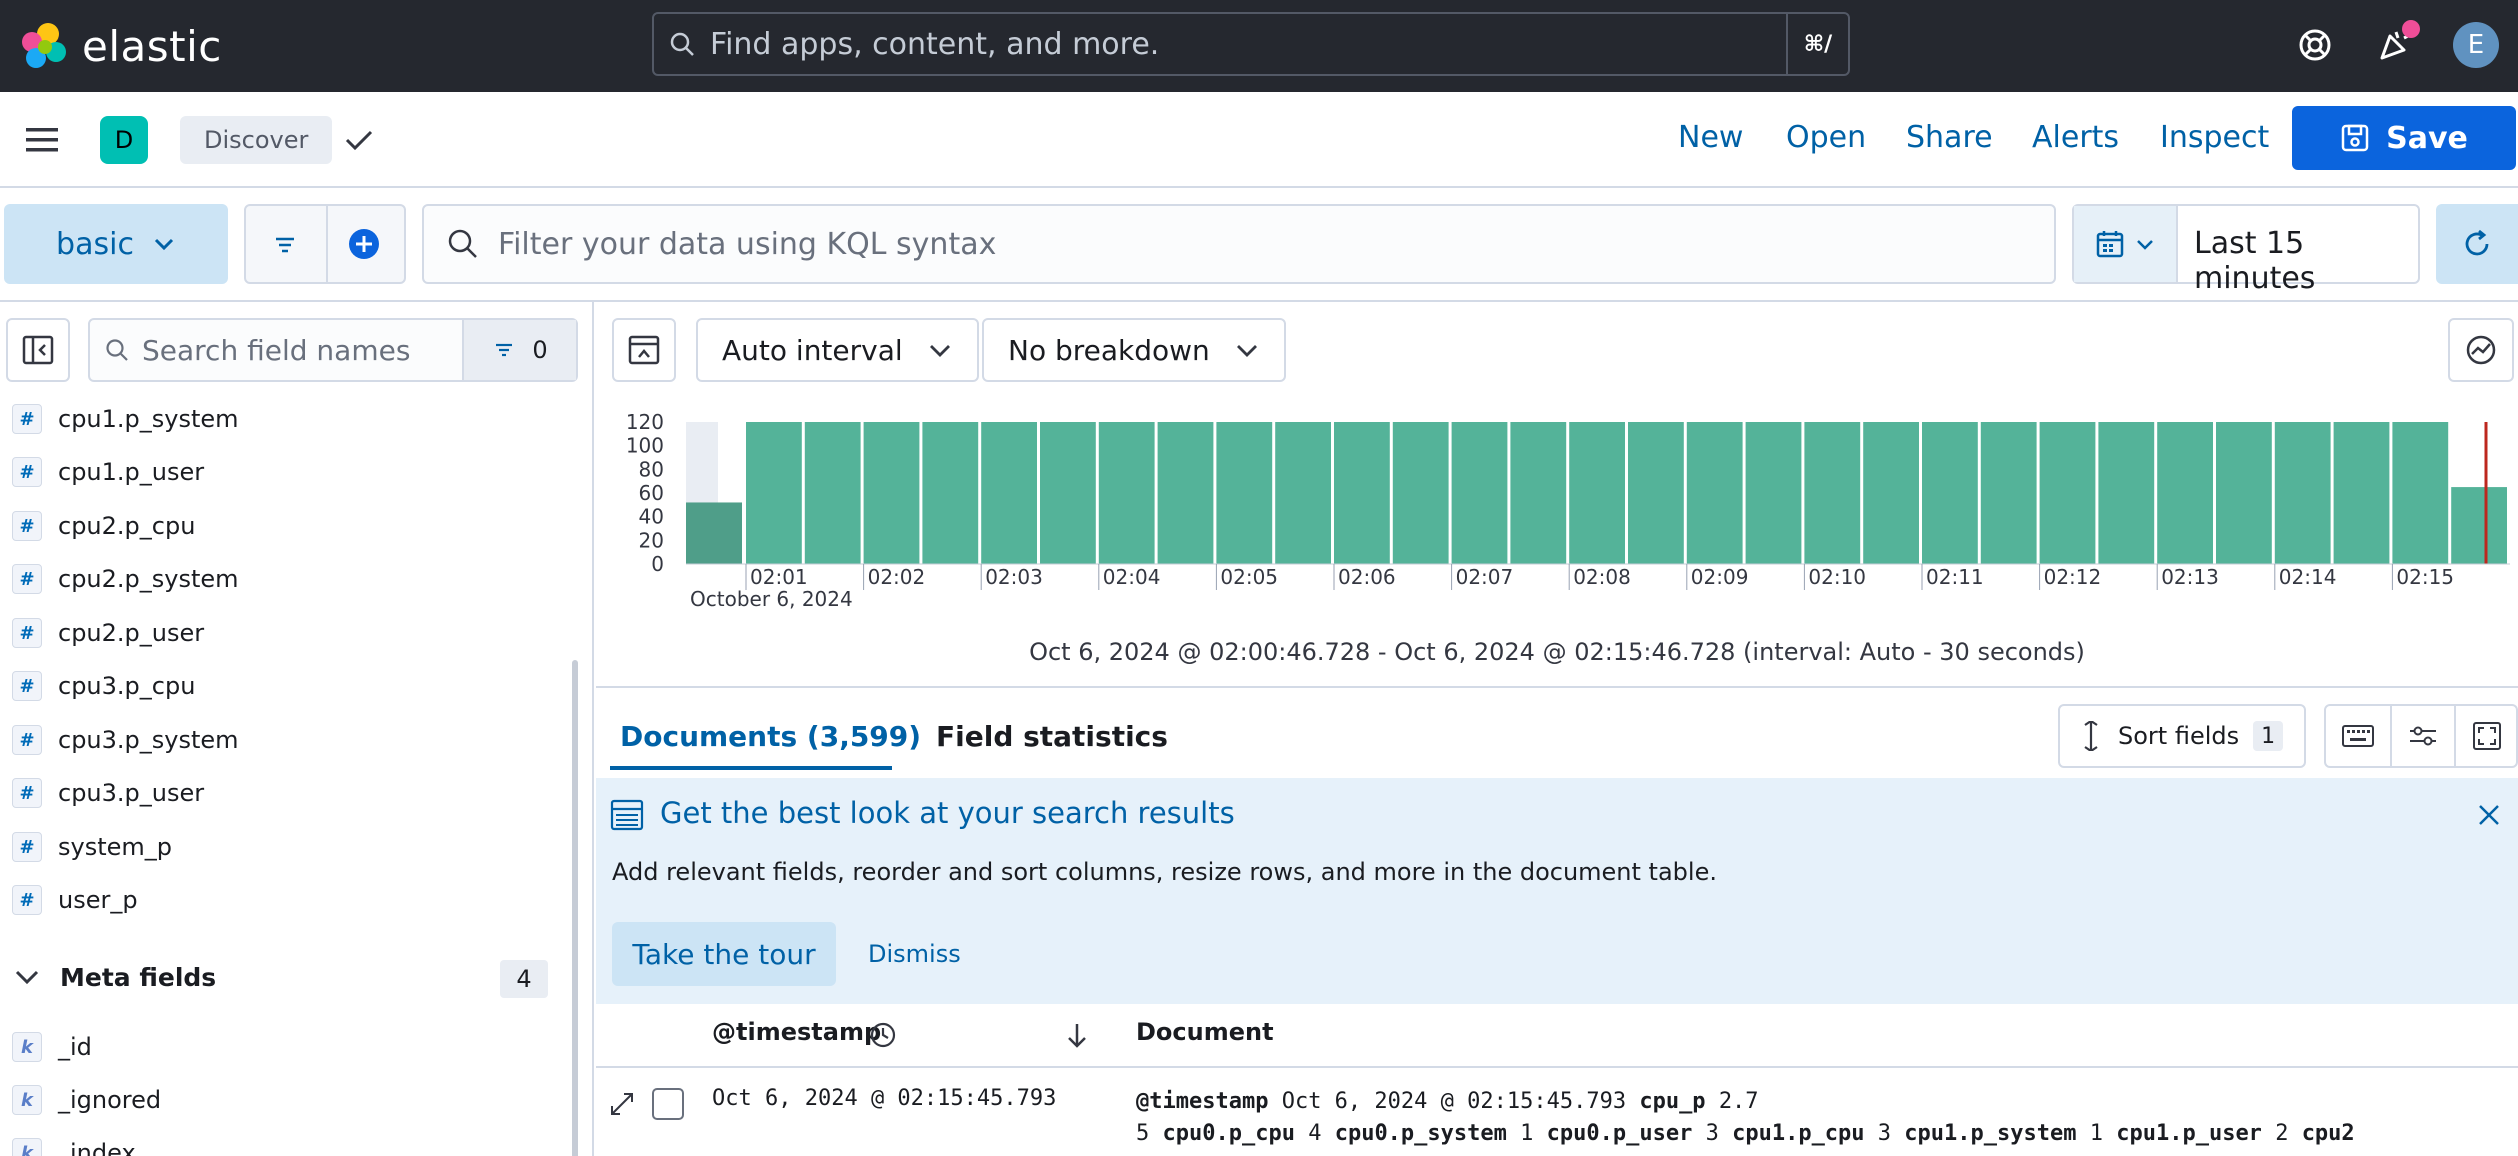 This screenshot has height=1156, width=2518. Describe the element at coordinates (1202, 1101) in the screenshot. I see `doc-key: @timestamp` at that location.